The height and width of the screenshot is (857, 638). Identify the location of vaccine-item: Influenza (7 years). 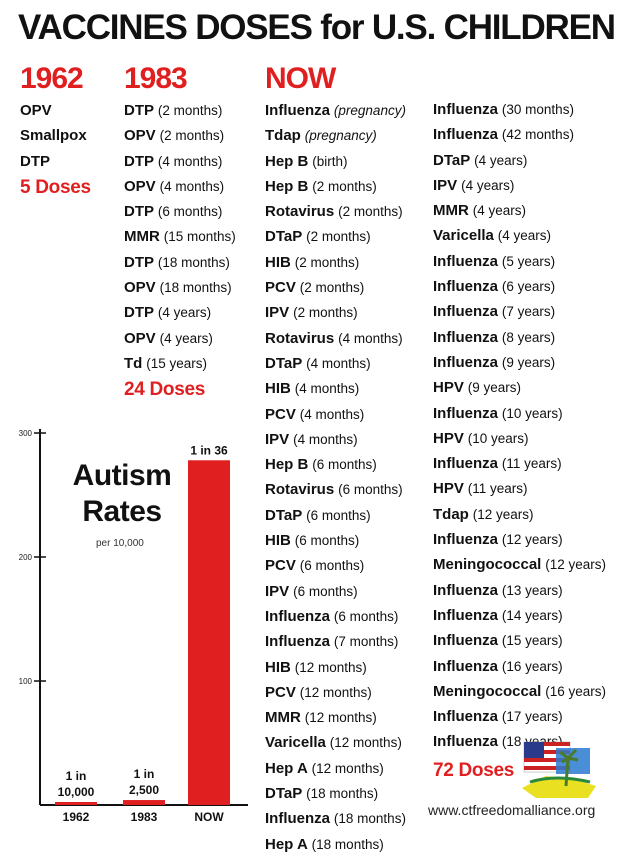
(519, 311).